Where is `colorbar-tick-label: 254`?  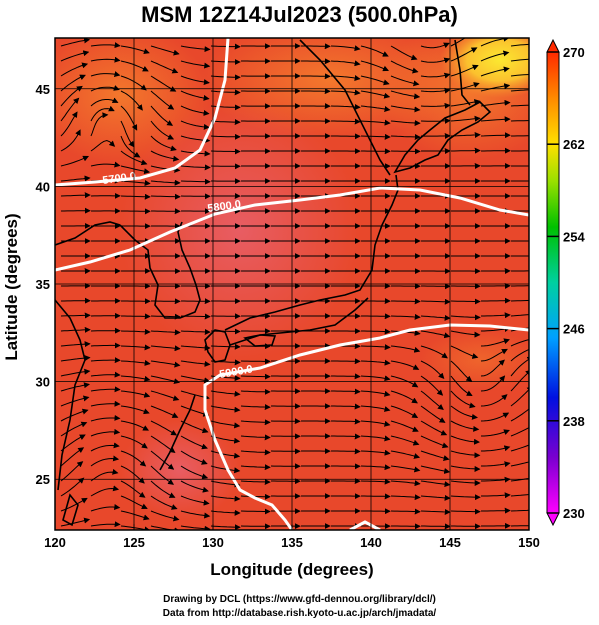 colorbar-tick-label: 254 is located at coordinates (574, 236).